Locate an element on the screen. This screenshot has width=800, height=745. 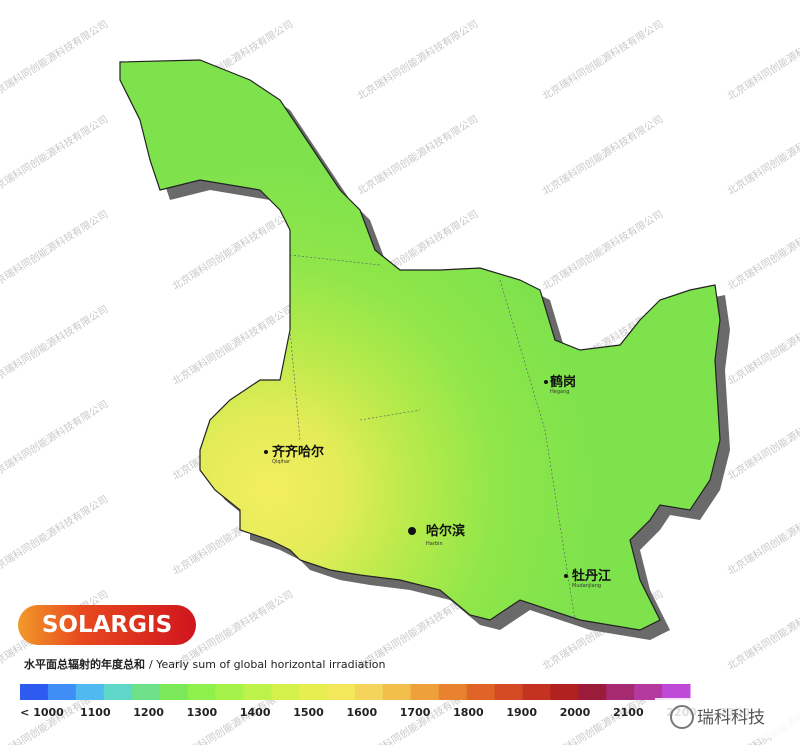
logo-bg is located at coordinates (107, 625).